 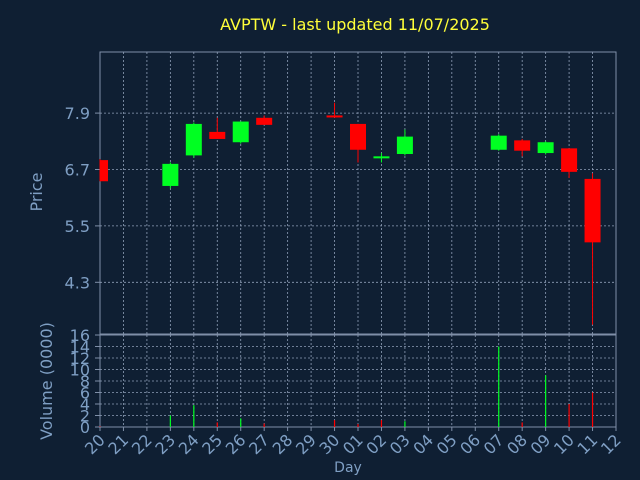 I want to click on volume-tick-label: 12, so click(x=80, y=358).